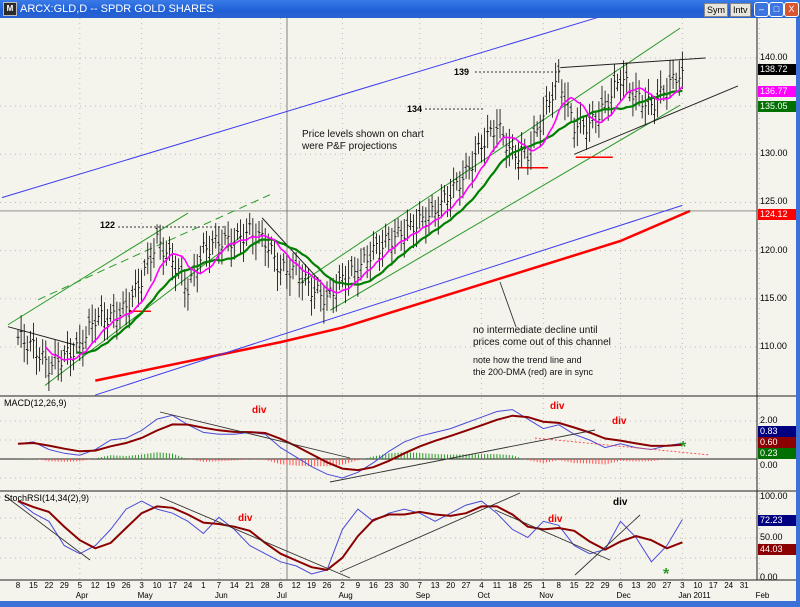 The height and width of the screenshot is (607, 800). I want to click on ma-long-value-tag: 135.05, so click(778, 106).